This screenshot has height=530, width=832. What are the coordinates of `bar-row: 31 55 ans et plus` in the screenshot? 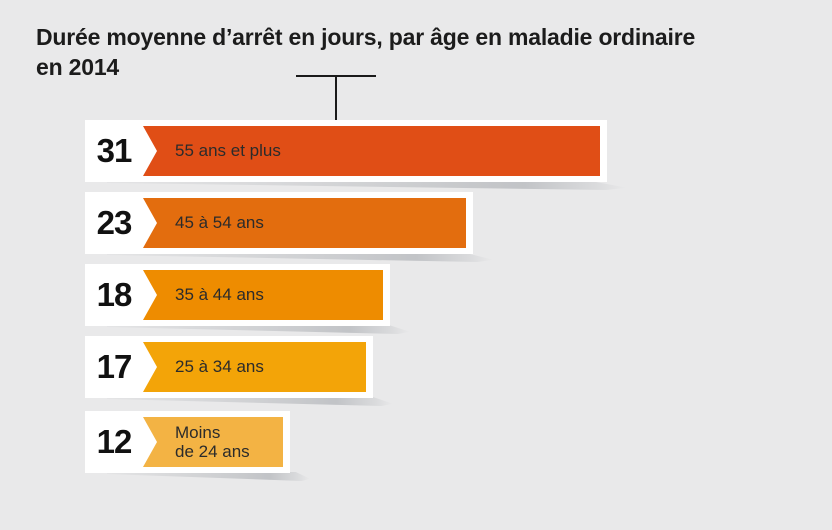 It's located at (356, 155).